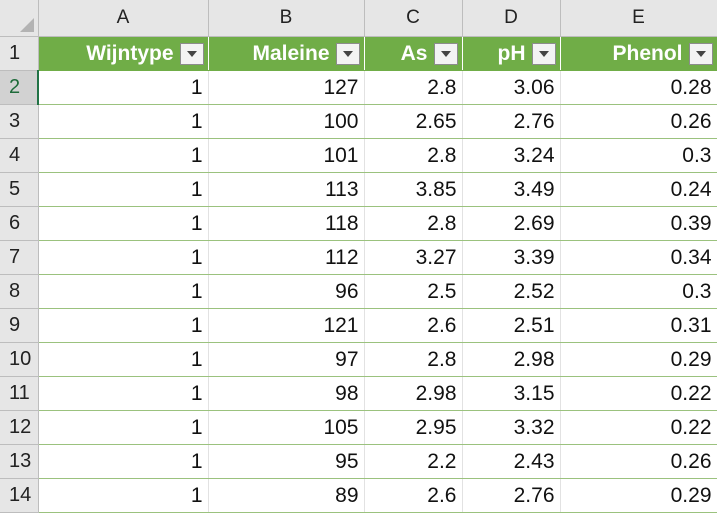 This screenshot has width=717, height=513. Describe the element at coordinates (638, 18) in the screenshot. I see `column-header-e: E` at that location.